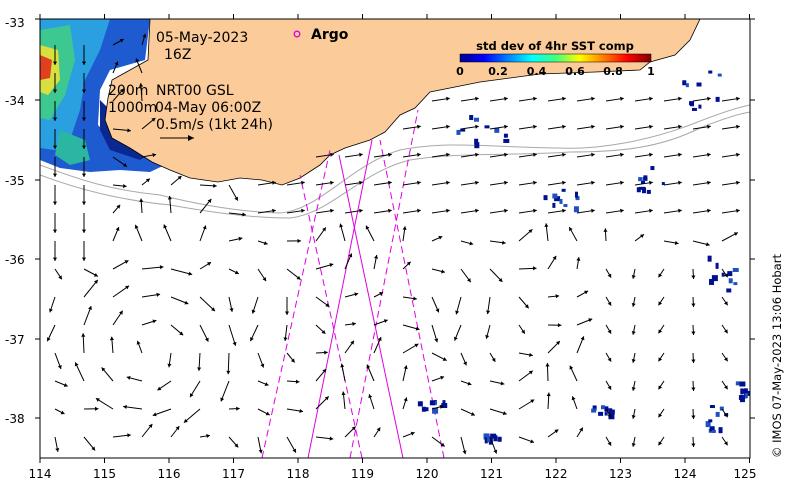 The height and width of the screenshot is (492, 791). Describe the element at coordinates (40, 474) in the screenshot. I see `lon-tick: 114` at that location.